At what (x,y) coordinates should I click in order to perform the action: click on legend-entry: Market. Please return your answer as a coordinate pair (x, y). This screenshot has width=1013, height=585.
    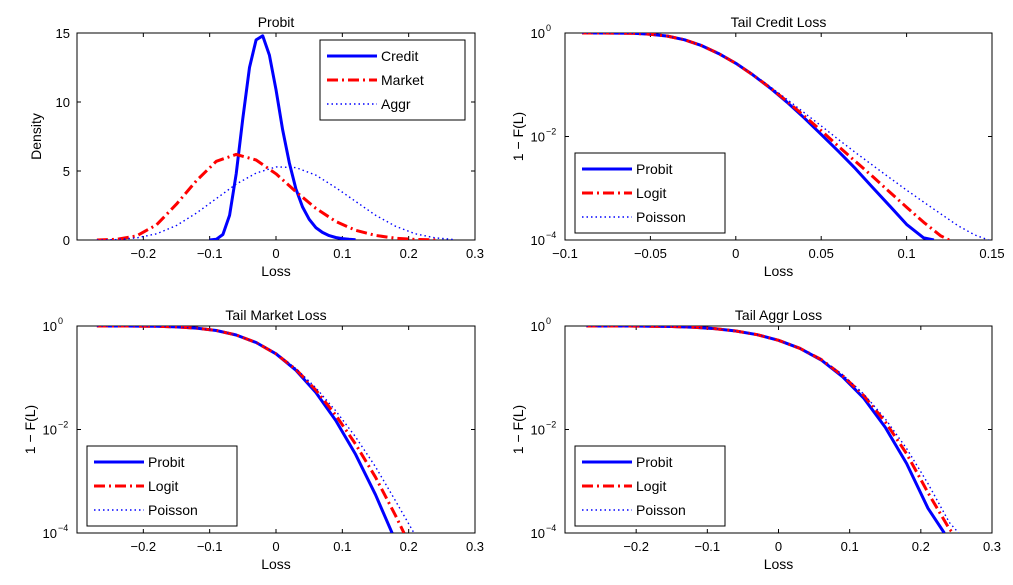
    Looking at the image, I should click on (402, 80).